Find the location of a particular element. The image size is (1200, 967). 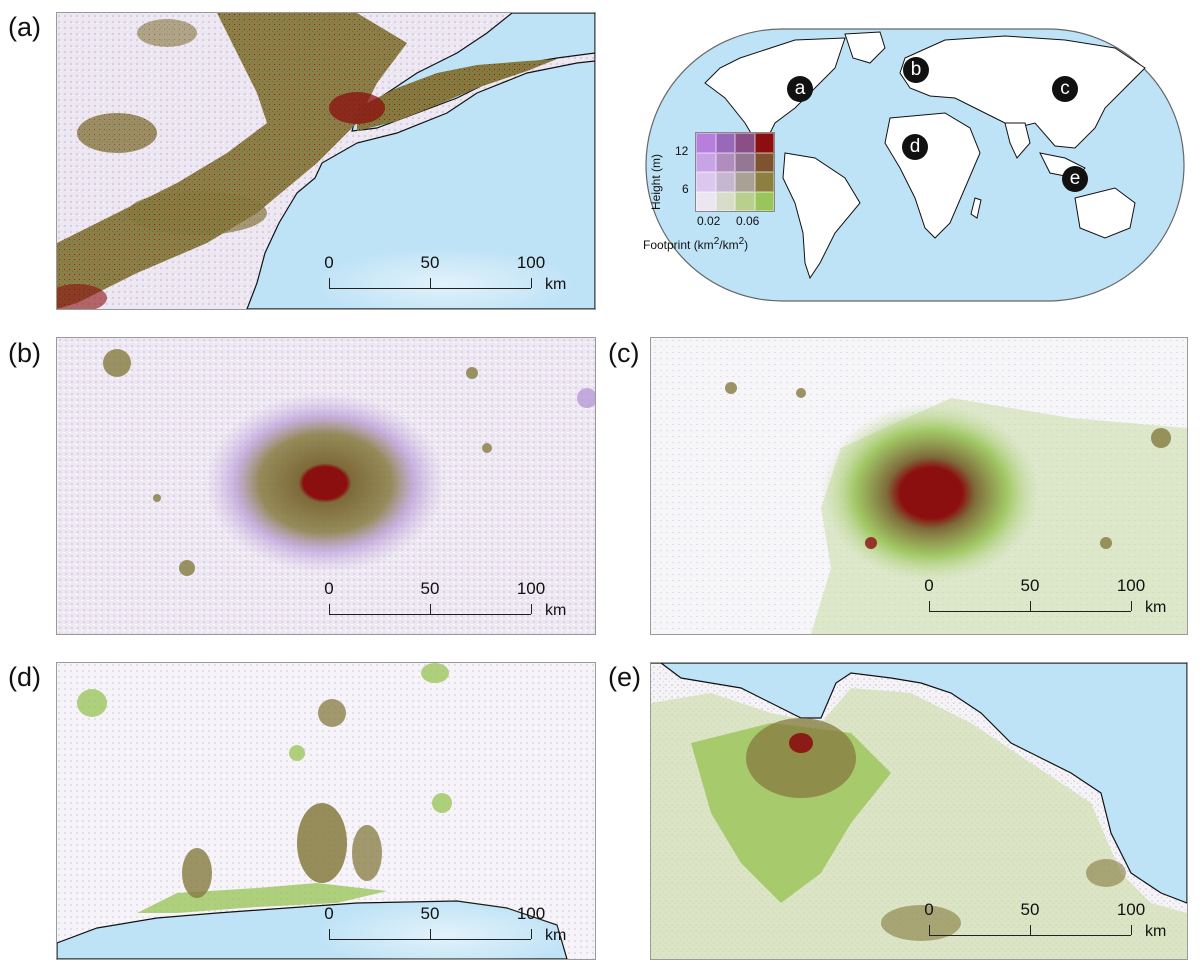

panel-label-c: (c) is located at coordinates (624, 353).